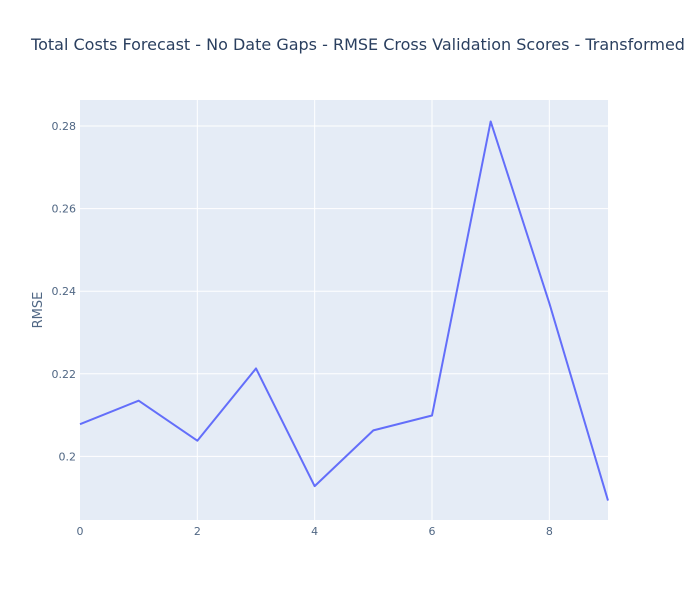 The image size is (700, 604). Describe the element at coordinates (80, 531) in the screenshot. I see `x-tick-label-0: 0` at that location.